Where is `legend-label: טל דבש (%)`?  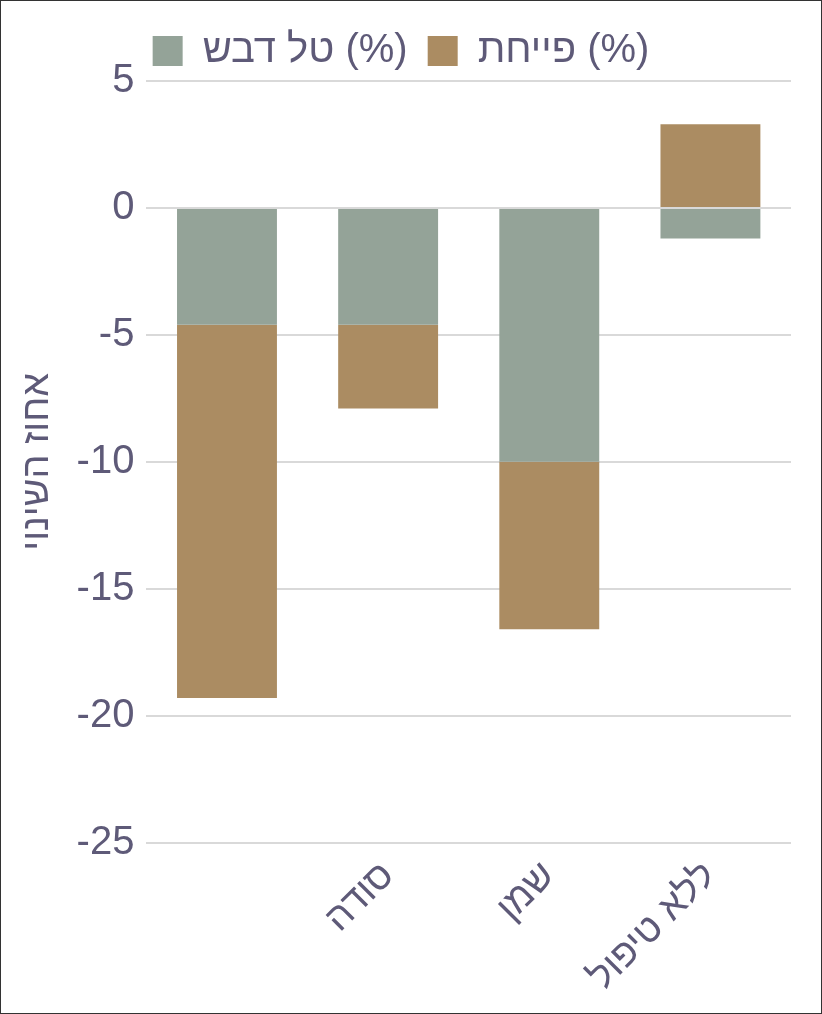
legend-label: טל דבש (%) is located at coordinates (305, 48).